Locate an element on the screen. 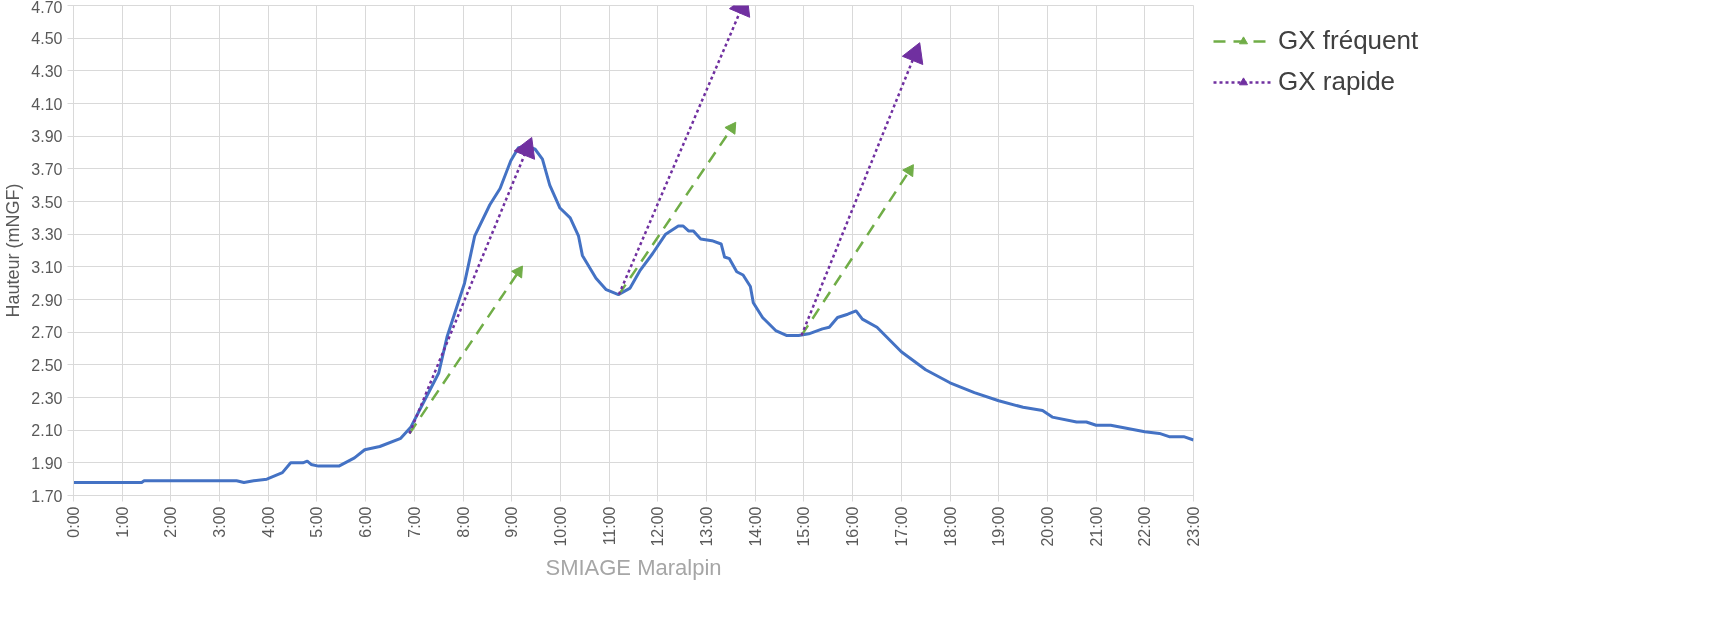  y-tick-label: 1.70 is located at coordinates (47, 496).